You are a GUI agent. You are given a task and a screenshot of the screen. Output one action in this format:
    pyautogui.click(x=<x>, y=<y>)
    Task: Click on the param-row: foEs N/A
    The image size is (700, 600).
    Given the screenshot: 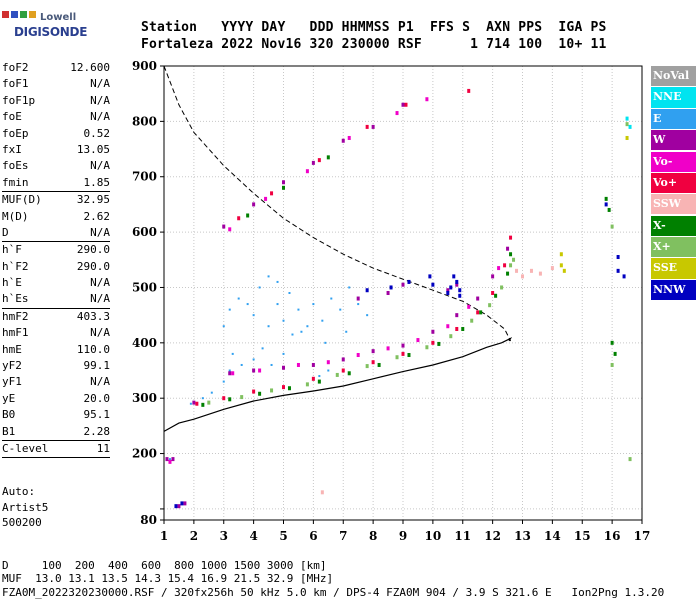 What is the action you would take?
    pyautogui.click(x=56, y=166)
    